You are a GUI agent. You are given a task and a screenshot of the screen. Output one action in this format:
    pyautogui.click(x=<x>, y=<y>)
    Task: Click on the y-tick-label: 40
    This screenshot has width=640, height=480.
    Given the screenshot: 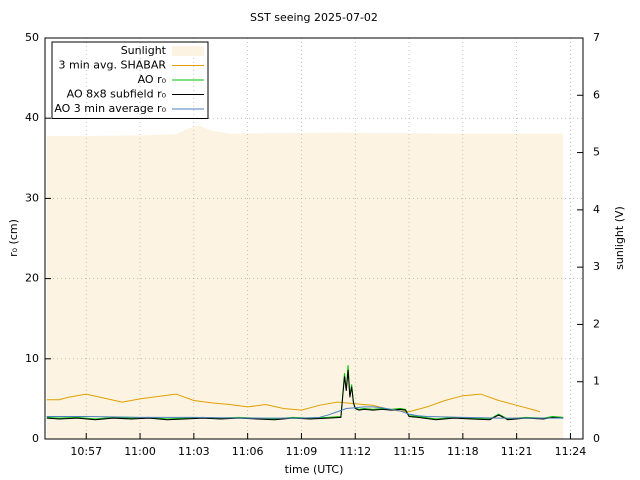 What is the action you would take?
    pyautogui.click(x=32, y=117)
    